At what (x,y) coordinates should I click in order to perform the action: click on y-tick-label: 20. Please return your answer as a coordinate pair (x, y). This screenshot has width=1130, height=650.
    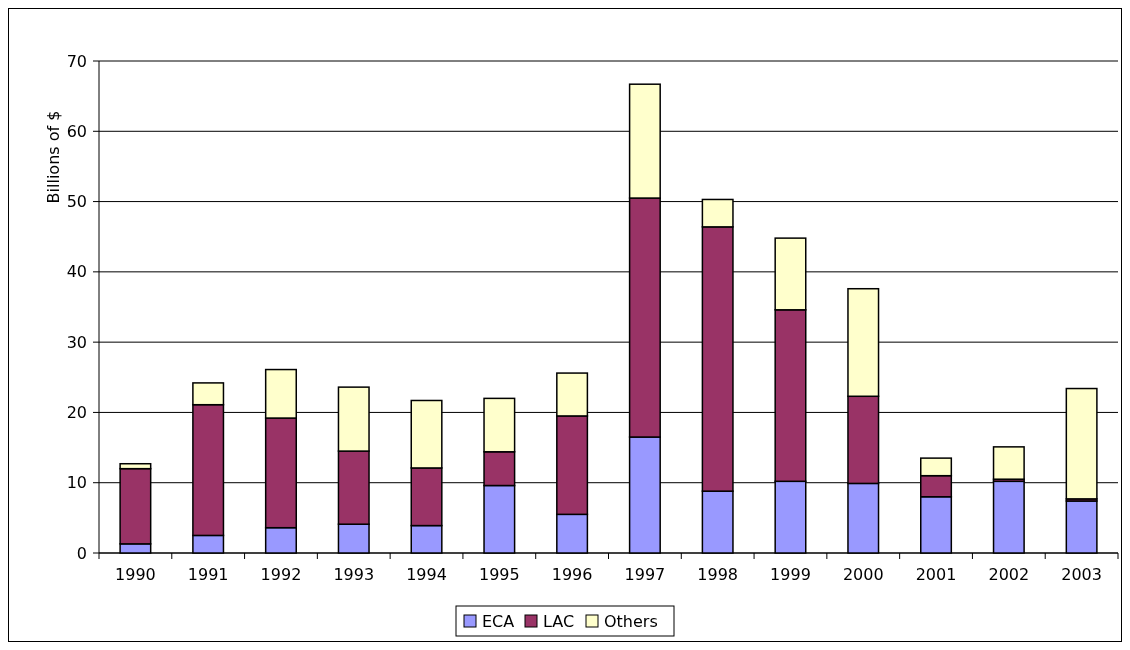
    Looking at the image, I should click on (76, 413).